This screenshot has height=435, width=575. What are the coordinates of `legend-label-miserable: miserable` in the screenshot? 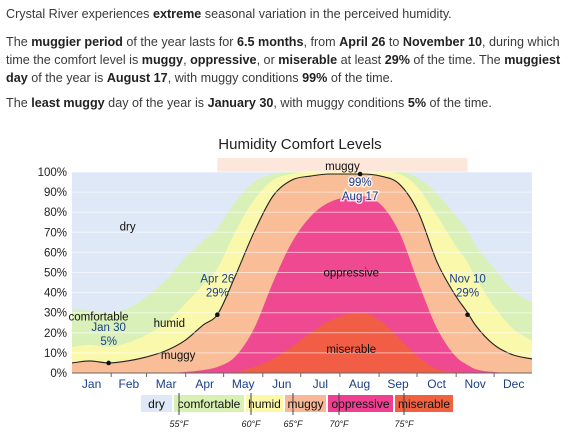 It's located at (424, 404).